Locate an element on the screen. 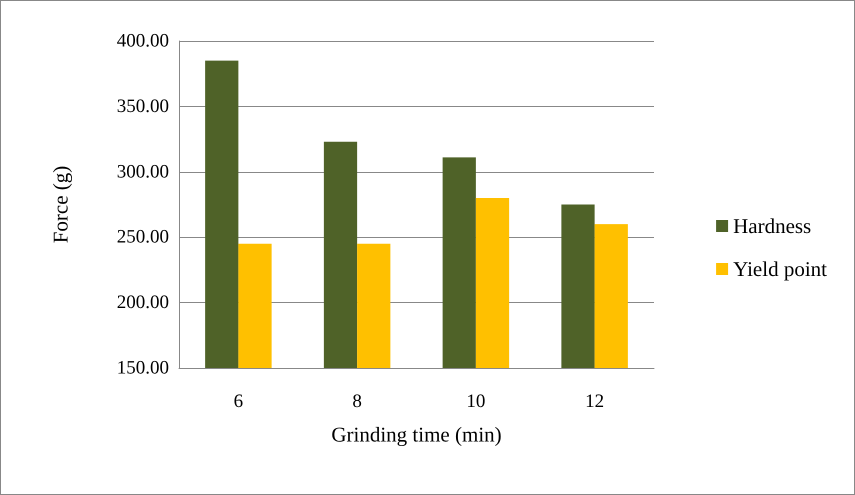 This screenshot has height=495, width=855. legend-label: Yield point is located at coordinates (780, 269).